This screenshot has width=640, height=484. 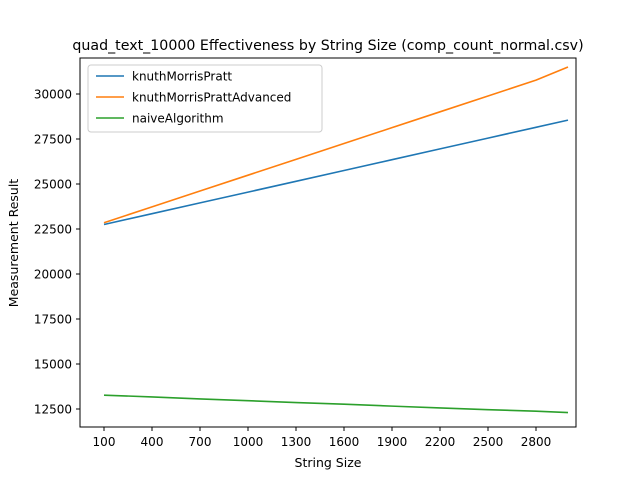 I want to click on y-axis-ticks: 12500 15000 17500 20000 22500 25000 27500 30000, so click(x=57, y=252).